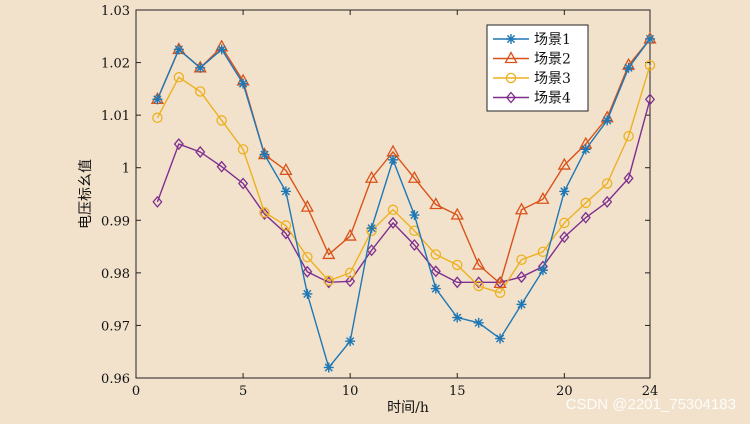 The height and width of the screenshot is (424, 750). I want to click on legend-item: 场景4, so click(532, 99).